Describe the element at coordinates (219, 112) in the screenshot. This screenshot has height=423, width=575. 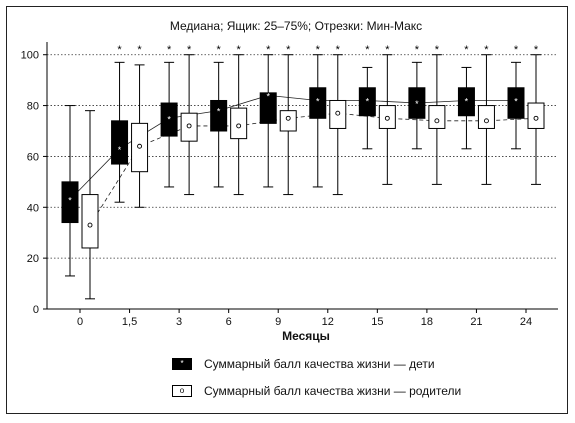
I see `median-marker-children-3: *` at that location.